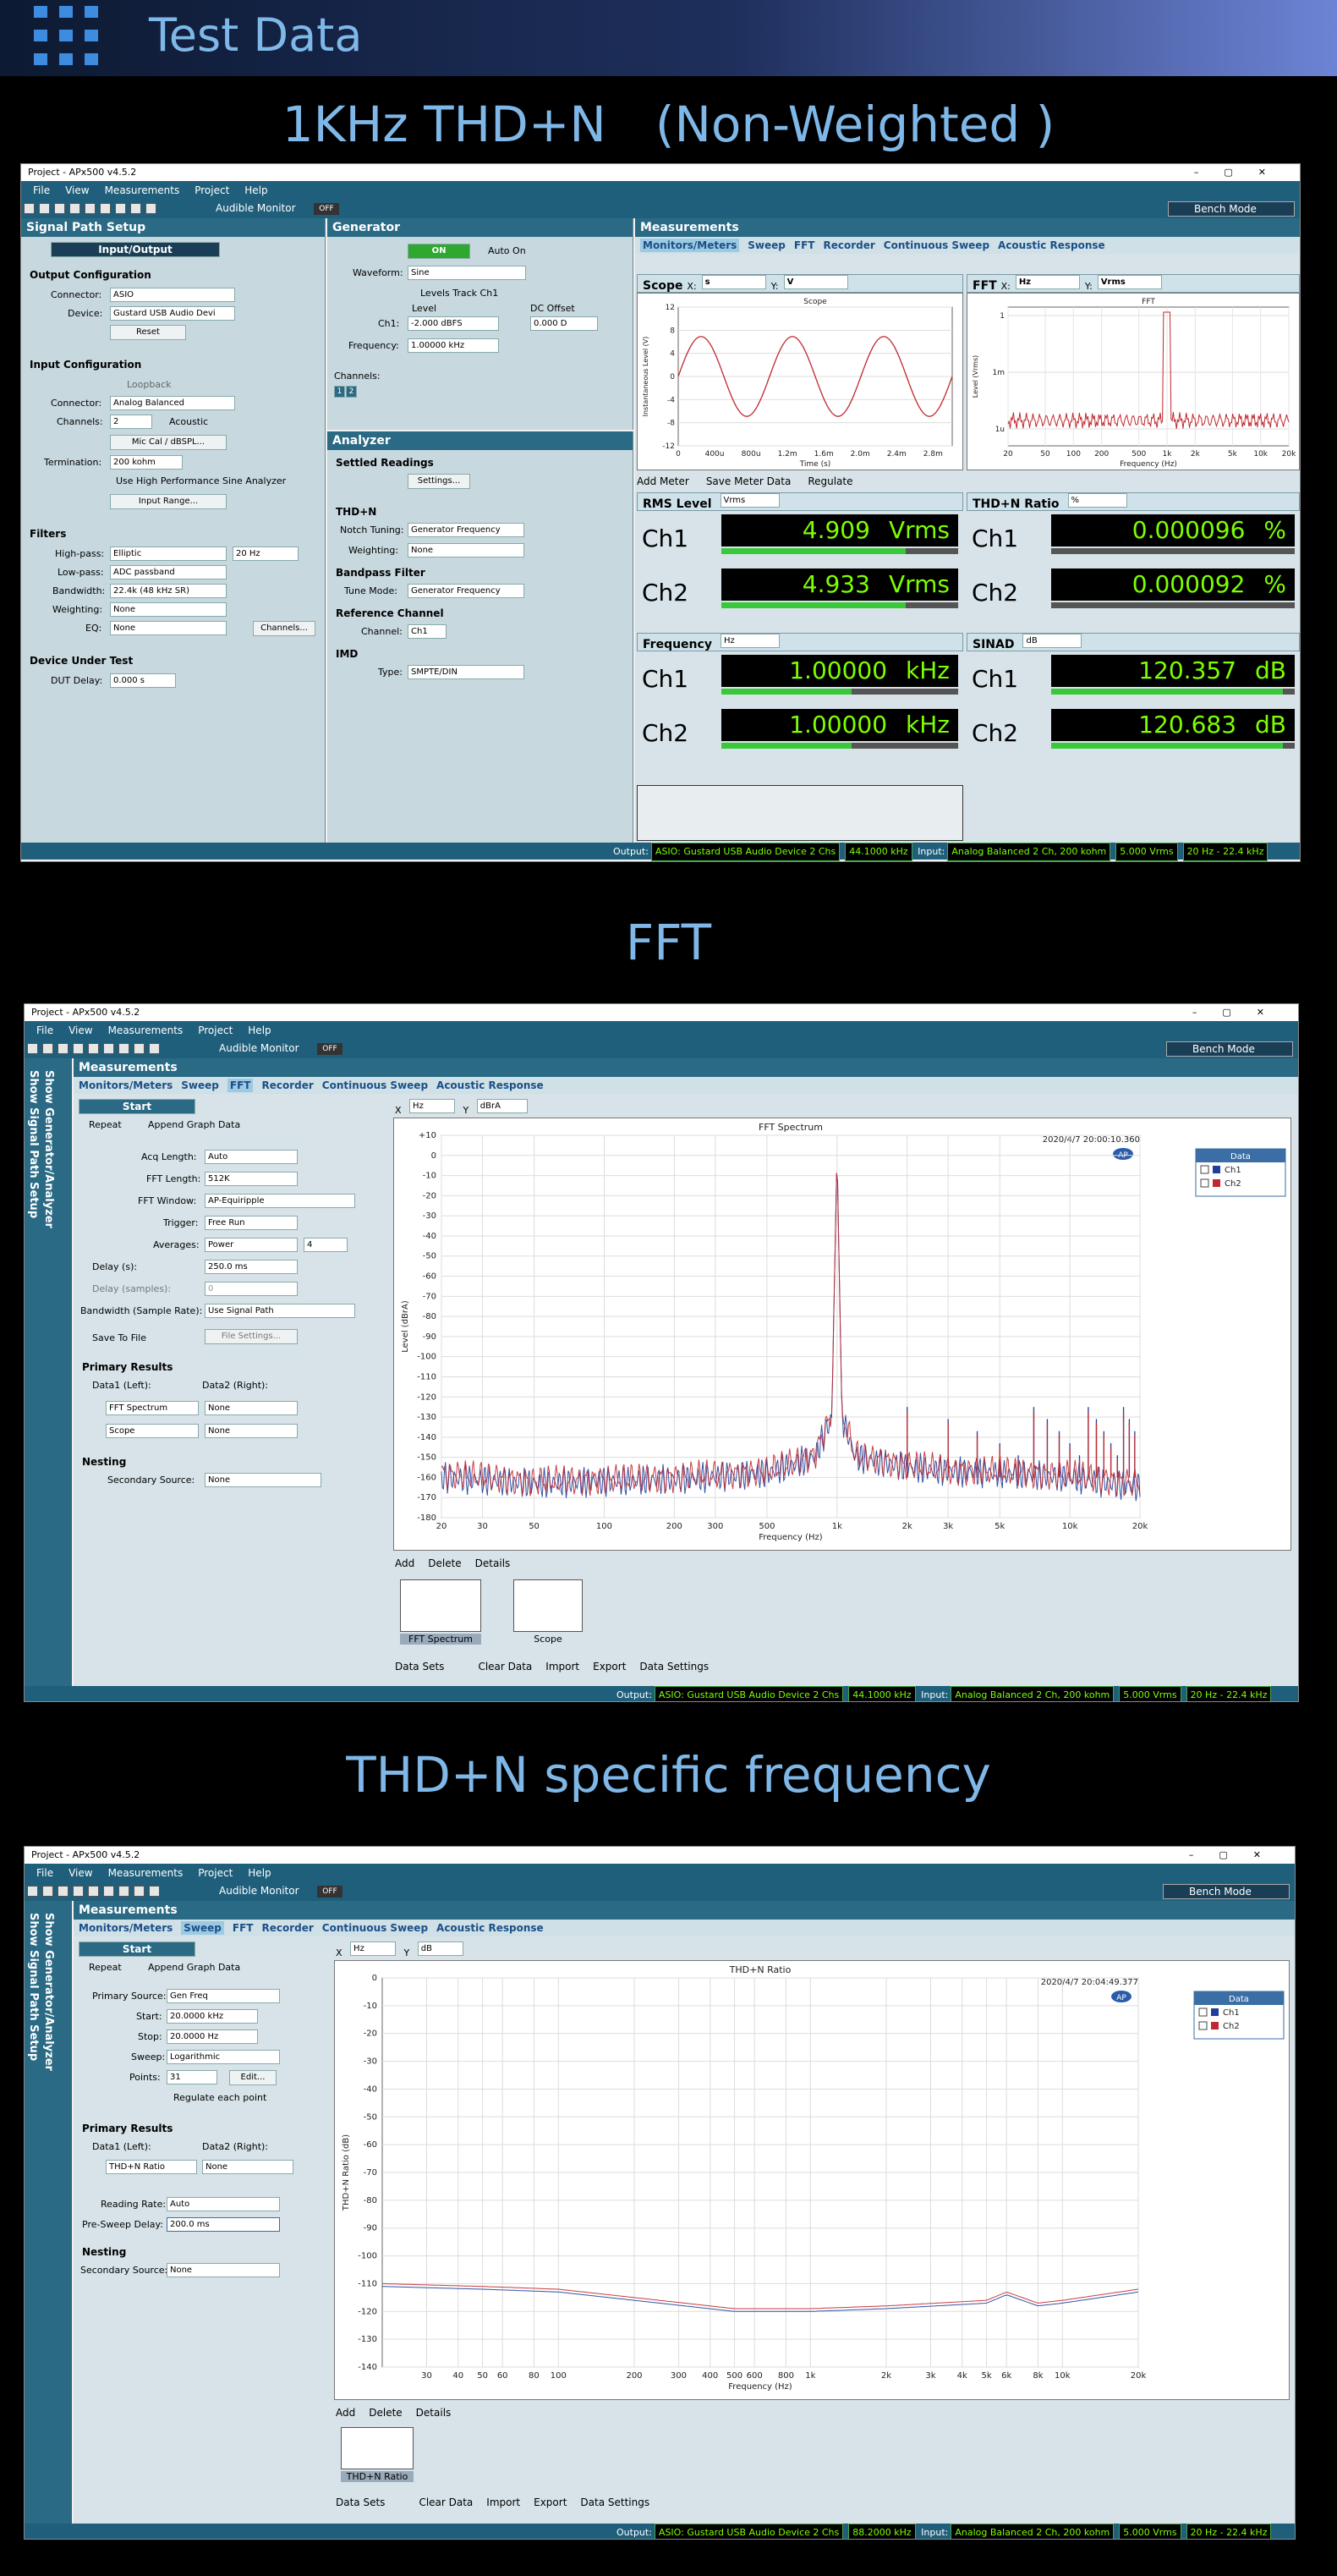 The height and width of the screenshot is (2576, 1337). Describe the element at coordinates (1241, 1013) in the screenshot. I see `window-controls: –▢✕` at that location.